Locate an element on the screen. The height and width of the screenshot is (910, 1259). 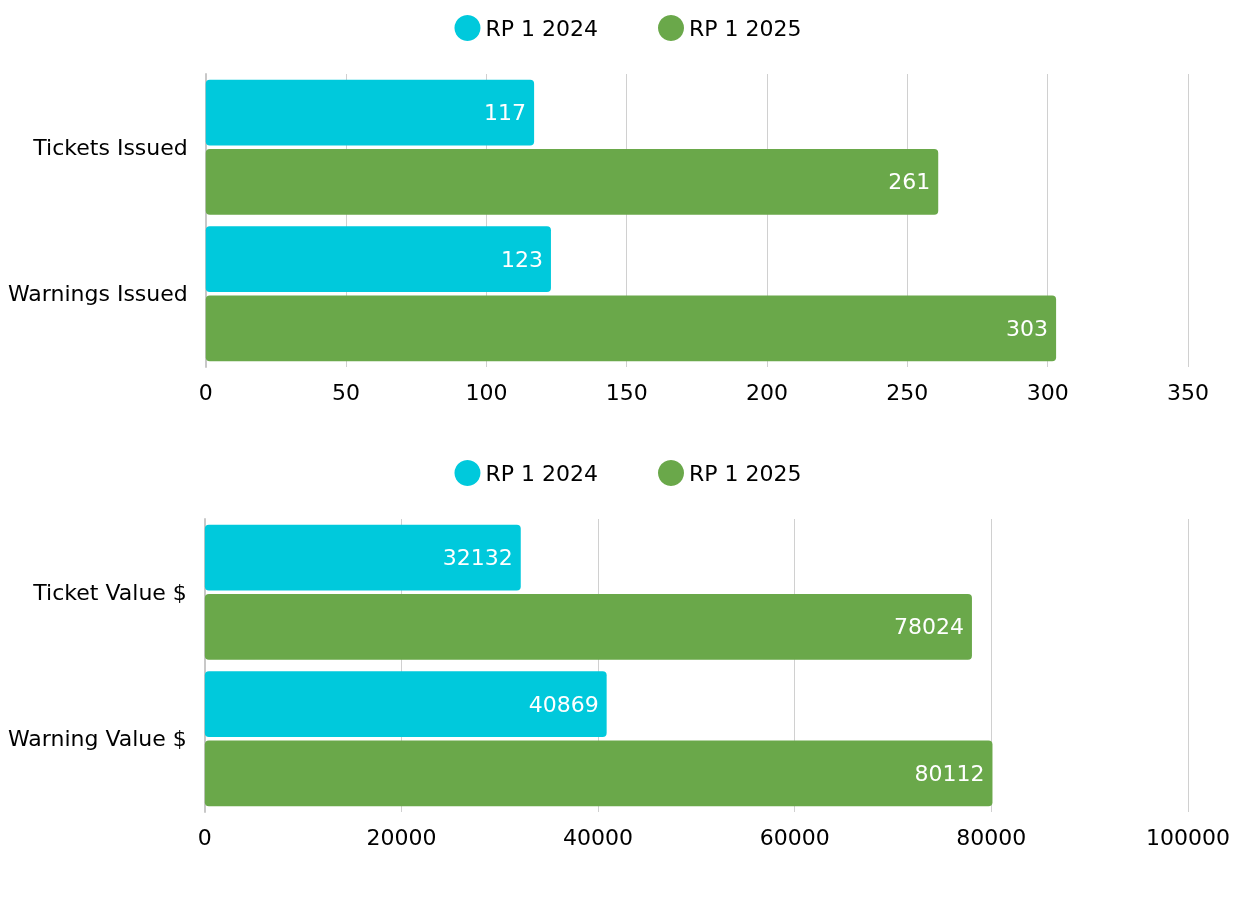
x-tick-label: 60000 is located at coordinates (794, 837).